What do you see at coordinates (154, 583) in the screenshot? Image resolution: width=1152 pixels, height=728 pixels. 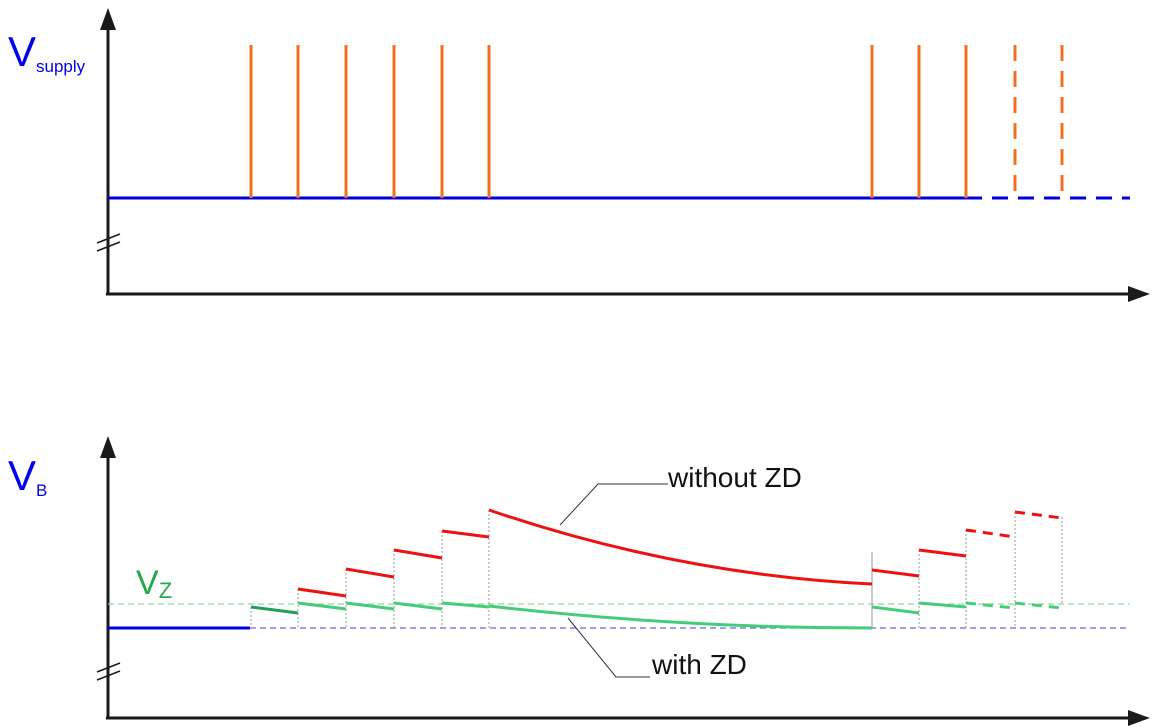 I see `zener-label: VZ` at bounding box center [154, 583].